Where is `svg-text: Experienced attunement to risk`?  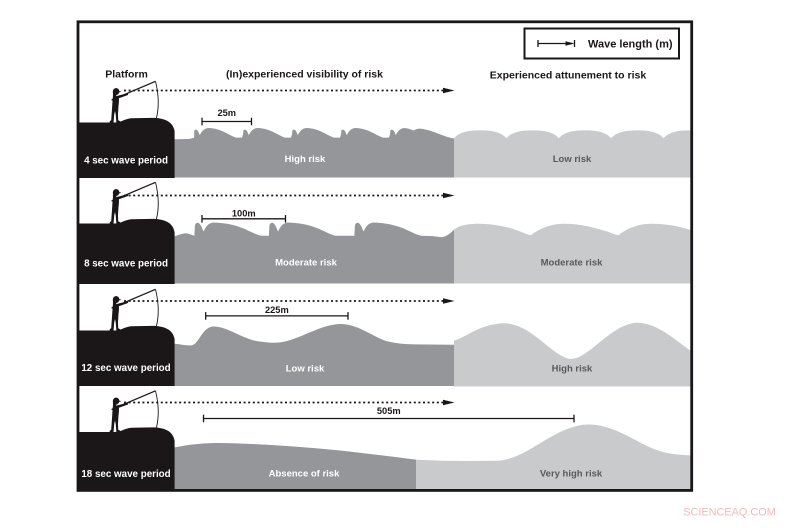
svg-text: Experienced attunement to risk is located at coordinates (568, 76).